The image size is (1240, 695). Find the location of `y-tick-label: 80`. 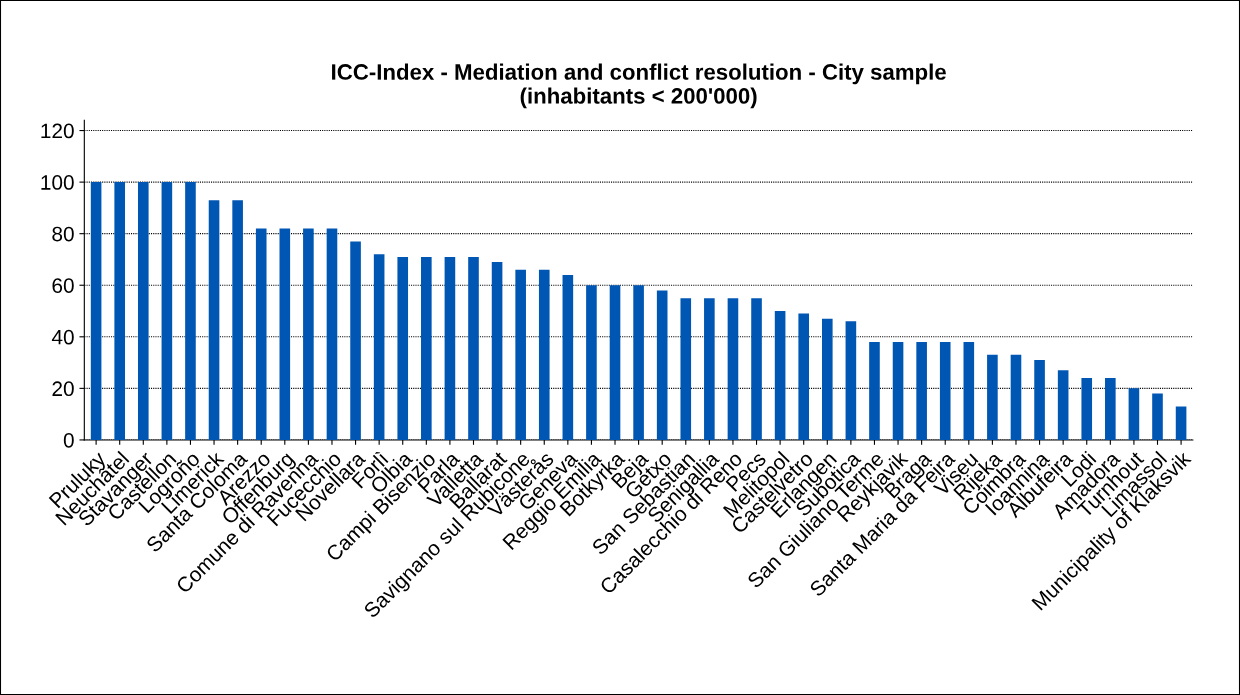

y-tick-label: 80 is located at coordinates (63, 234).